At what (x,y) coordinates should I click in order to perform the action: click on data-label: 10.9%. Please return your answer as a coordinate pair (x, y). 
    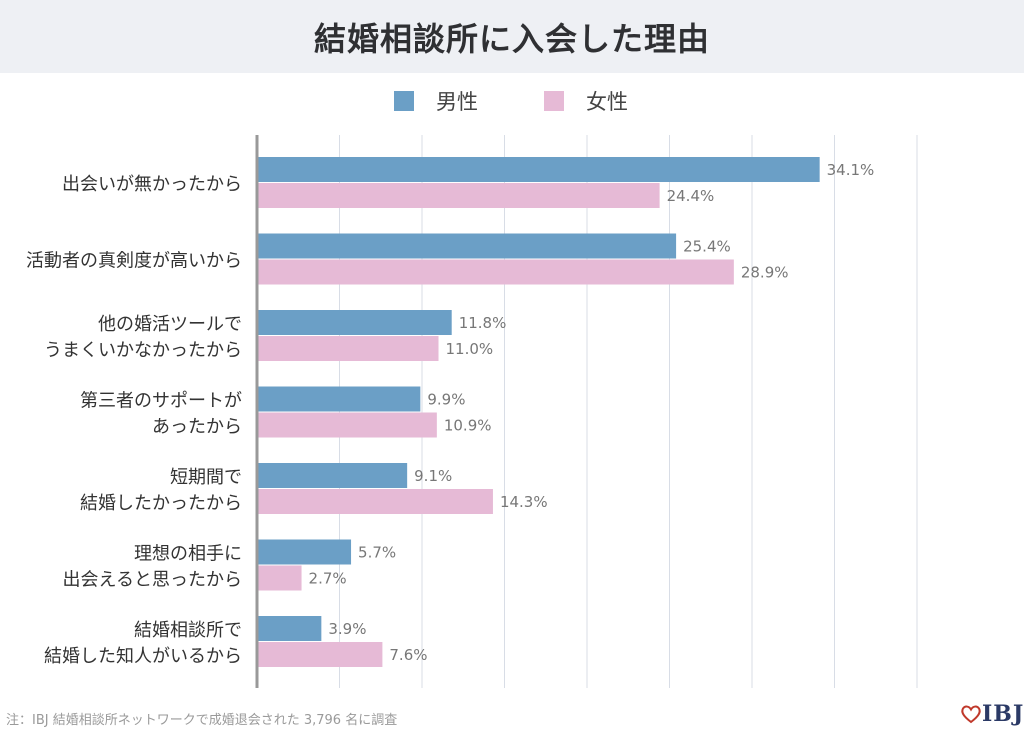
    Looking at the image, I should click on (468, 426).